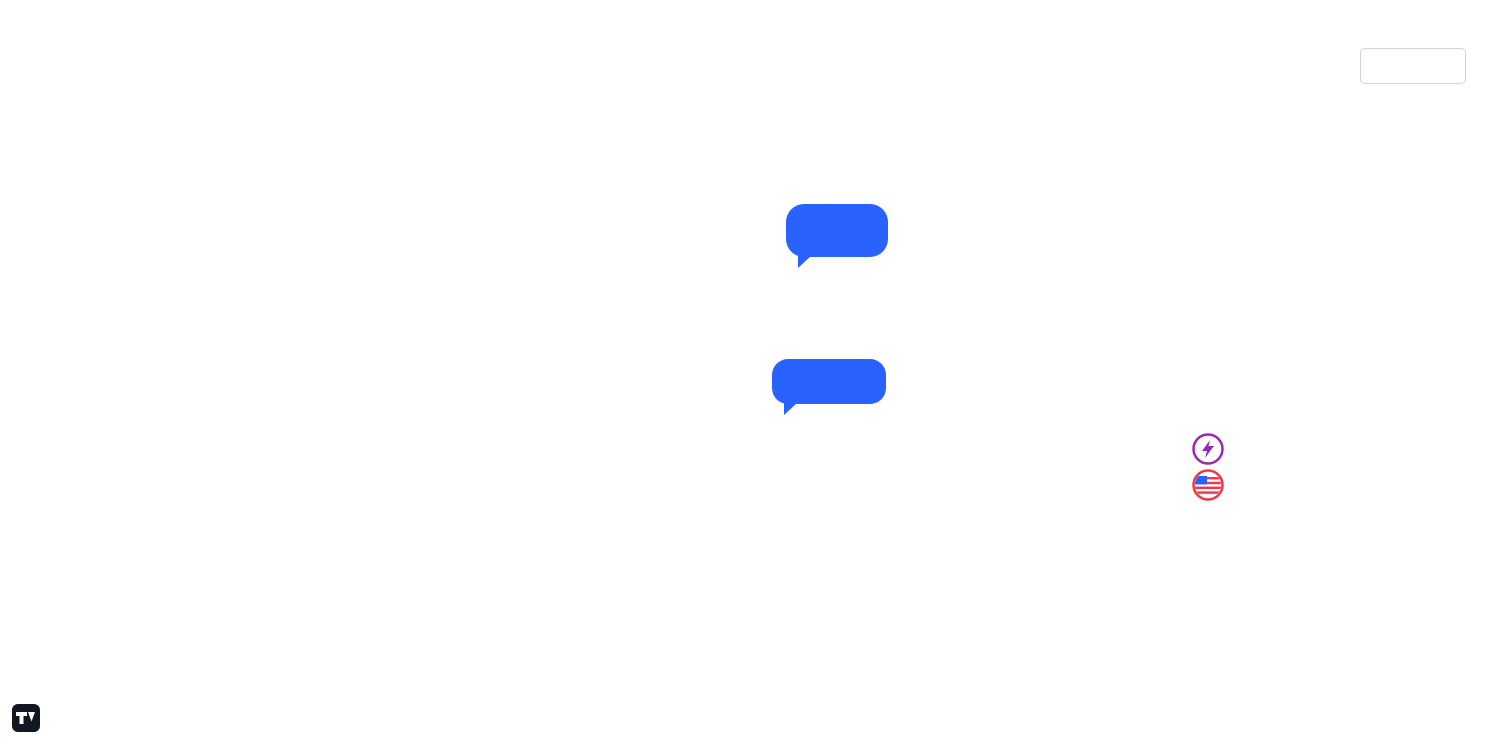 The width and height of the screenshot is (1488, 746). What do you see at coordinates (1208, 485) in the screenshot?
I see `us-flag-event-icon` at bounding box center [1208, 485].